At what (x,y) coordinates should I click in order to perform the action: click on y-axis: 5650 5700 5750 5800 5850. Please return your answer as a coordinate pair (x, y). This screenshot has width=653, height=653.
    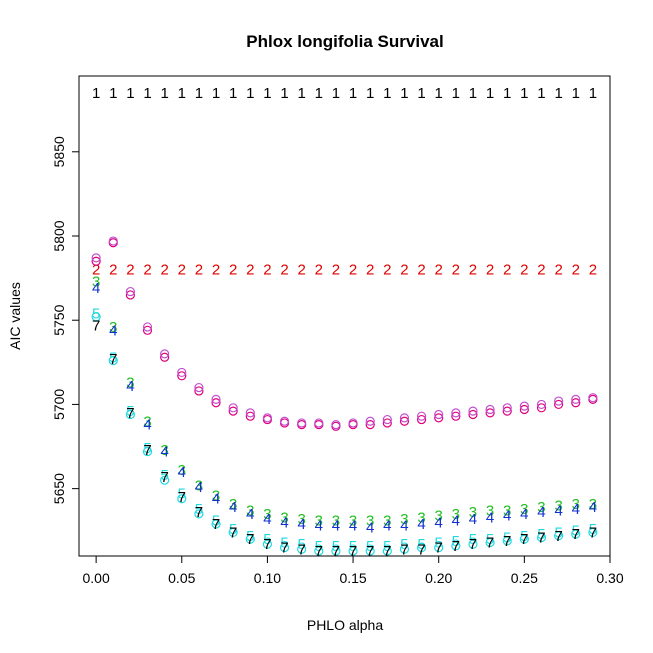
    Looking at the image, I should click on (65, 320).